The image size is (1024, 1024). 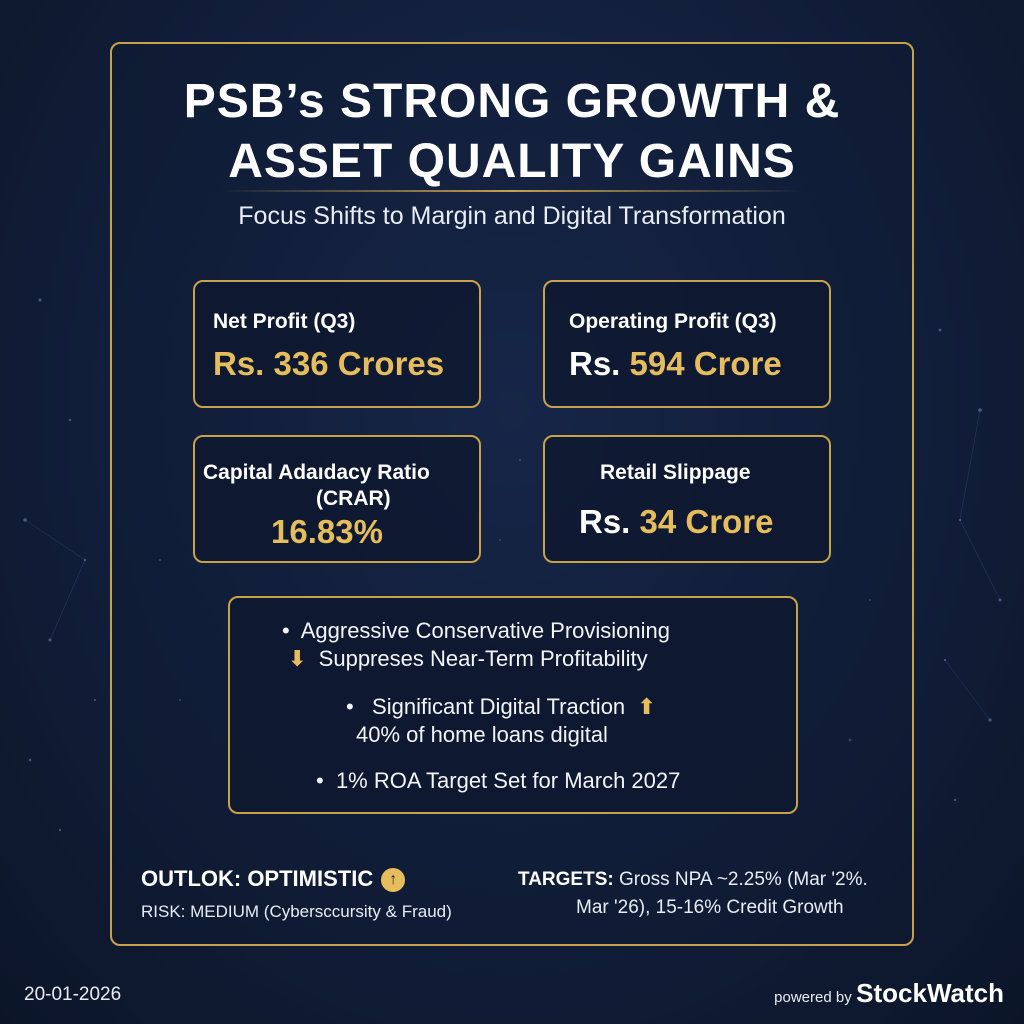 I want to click on net-profit-card: Net Profit (Q3) Rs. 336 Crores, so click(x=337, y=344).